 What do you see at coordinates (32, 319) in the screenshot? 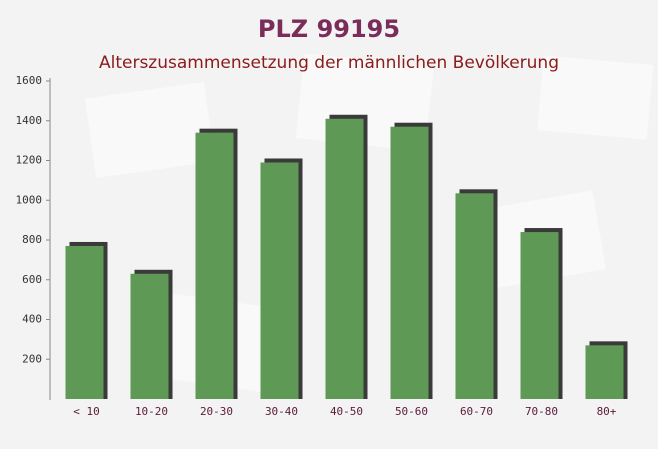
I see `y-tick-label: 400` at bounding box center [32, 319].